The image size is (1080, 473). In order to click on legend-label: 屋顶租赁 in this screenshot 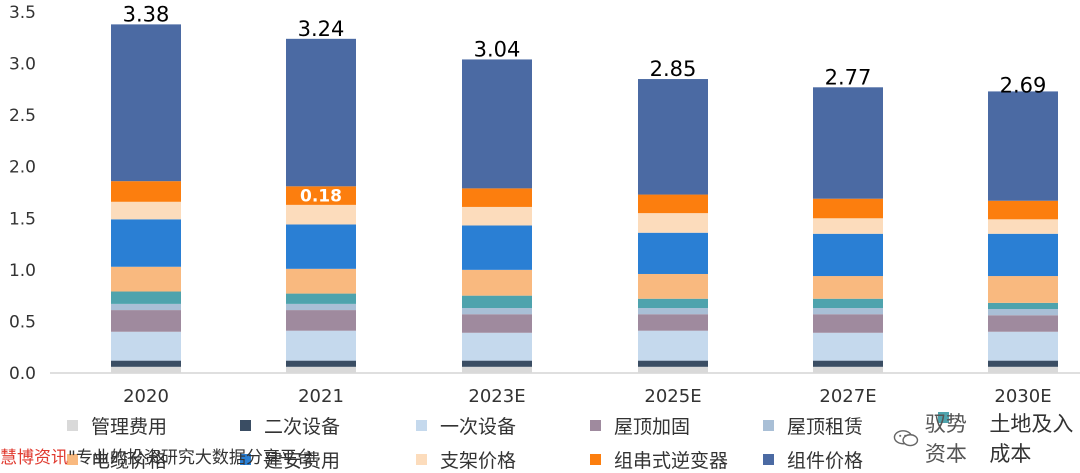, I will do `click(825, 427)`.